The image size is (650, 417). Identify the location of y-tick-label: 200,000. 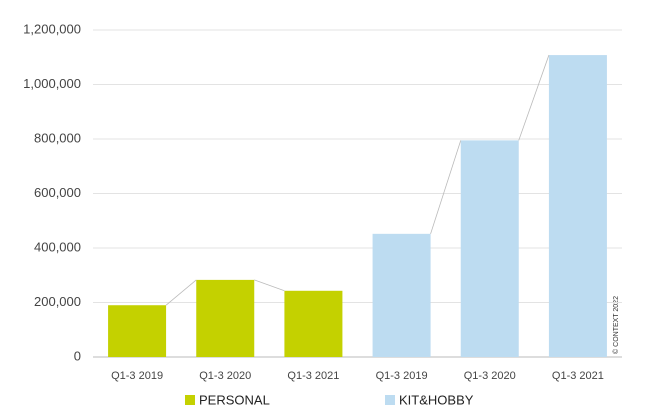
(57, 301).